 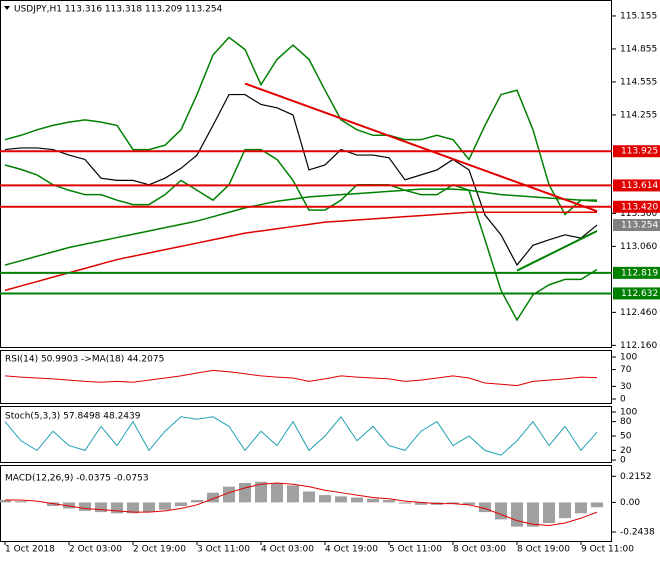 What do you see at coordinates (638, 16) in the screenshot?
I see `y-tick-label: 115.155` at bounding box center [638, 16].